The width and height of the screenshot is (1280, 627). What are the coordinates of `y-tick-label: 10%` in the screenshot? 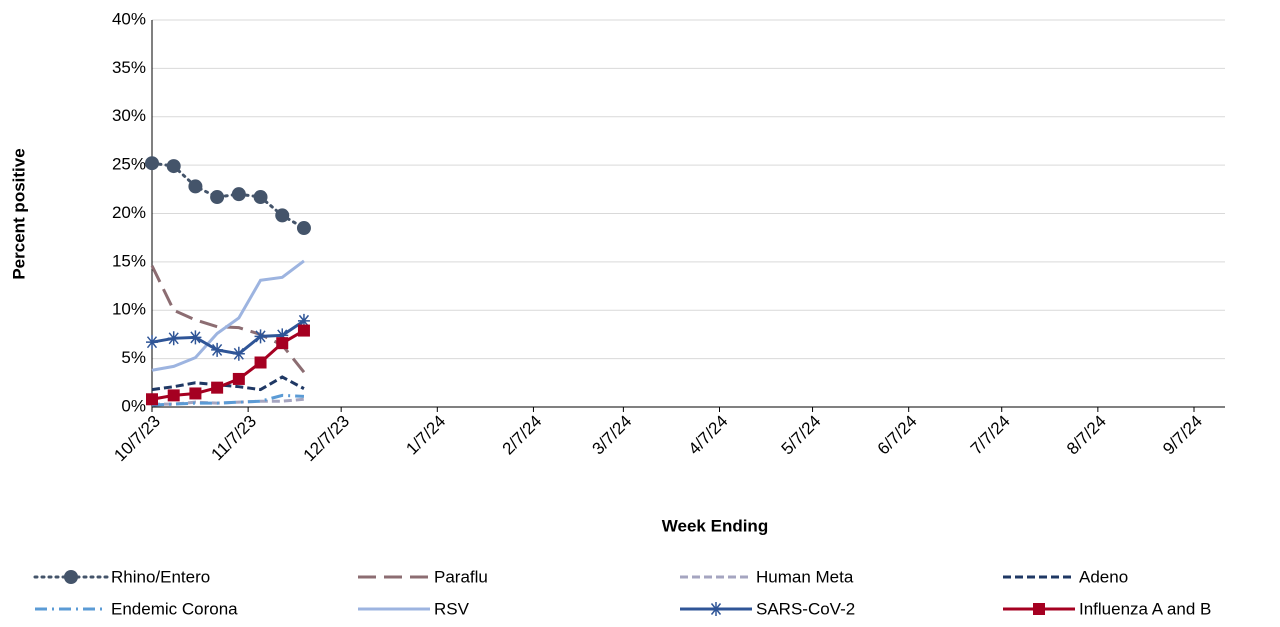 It's located at (129, 309).